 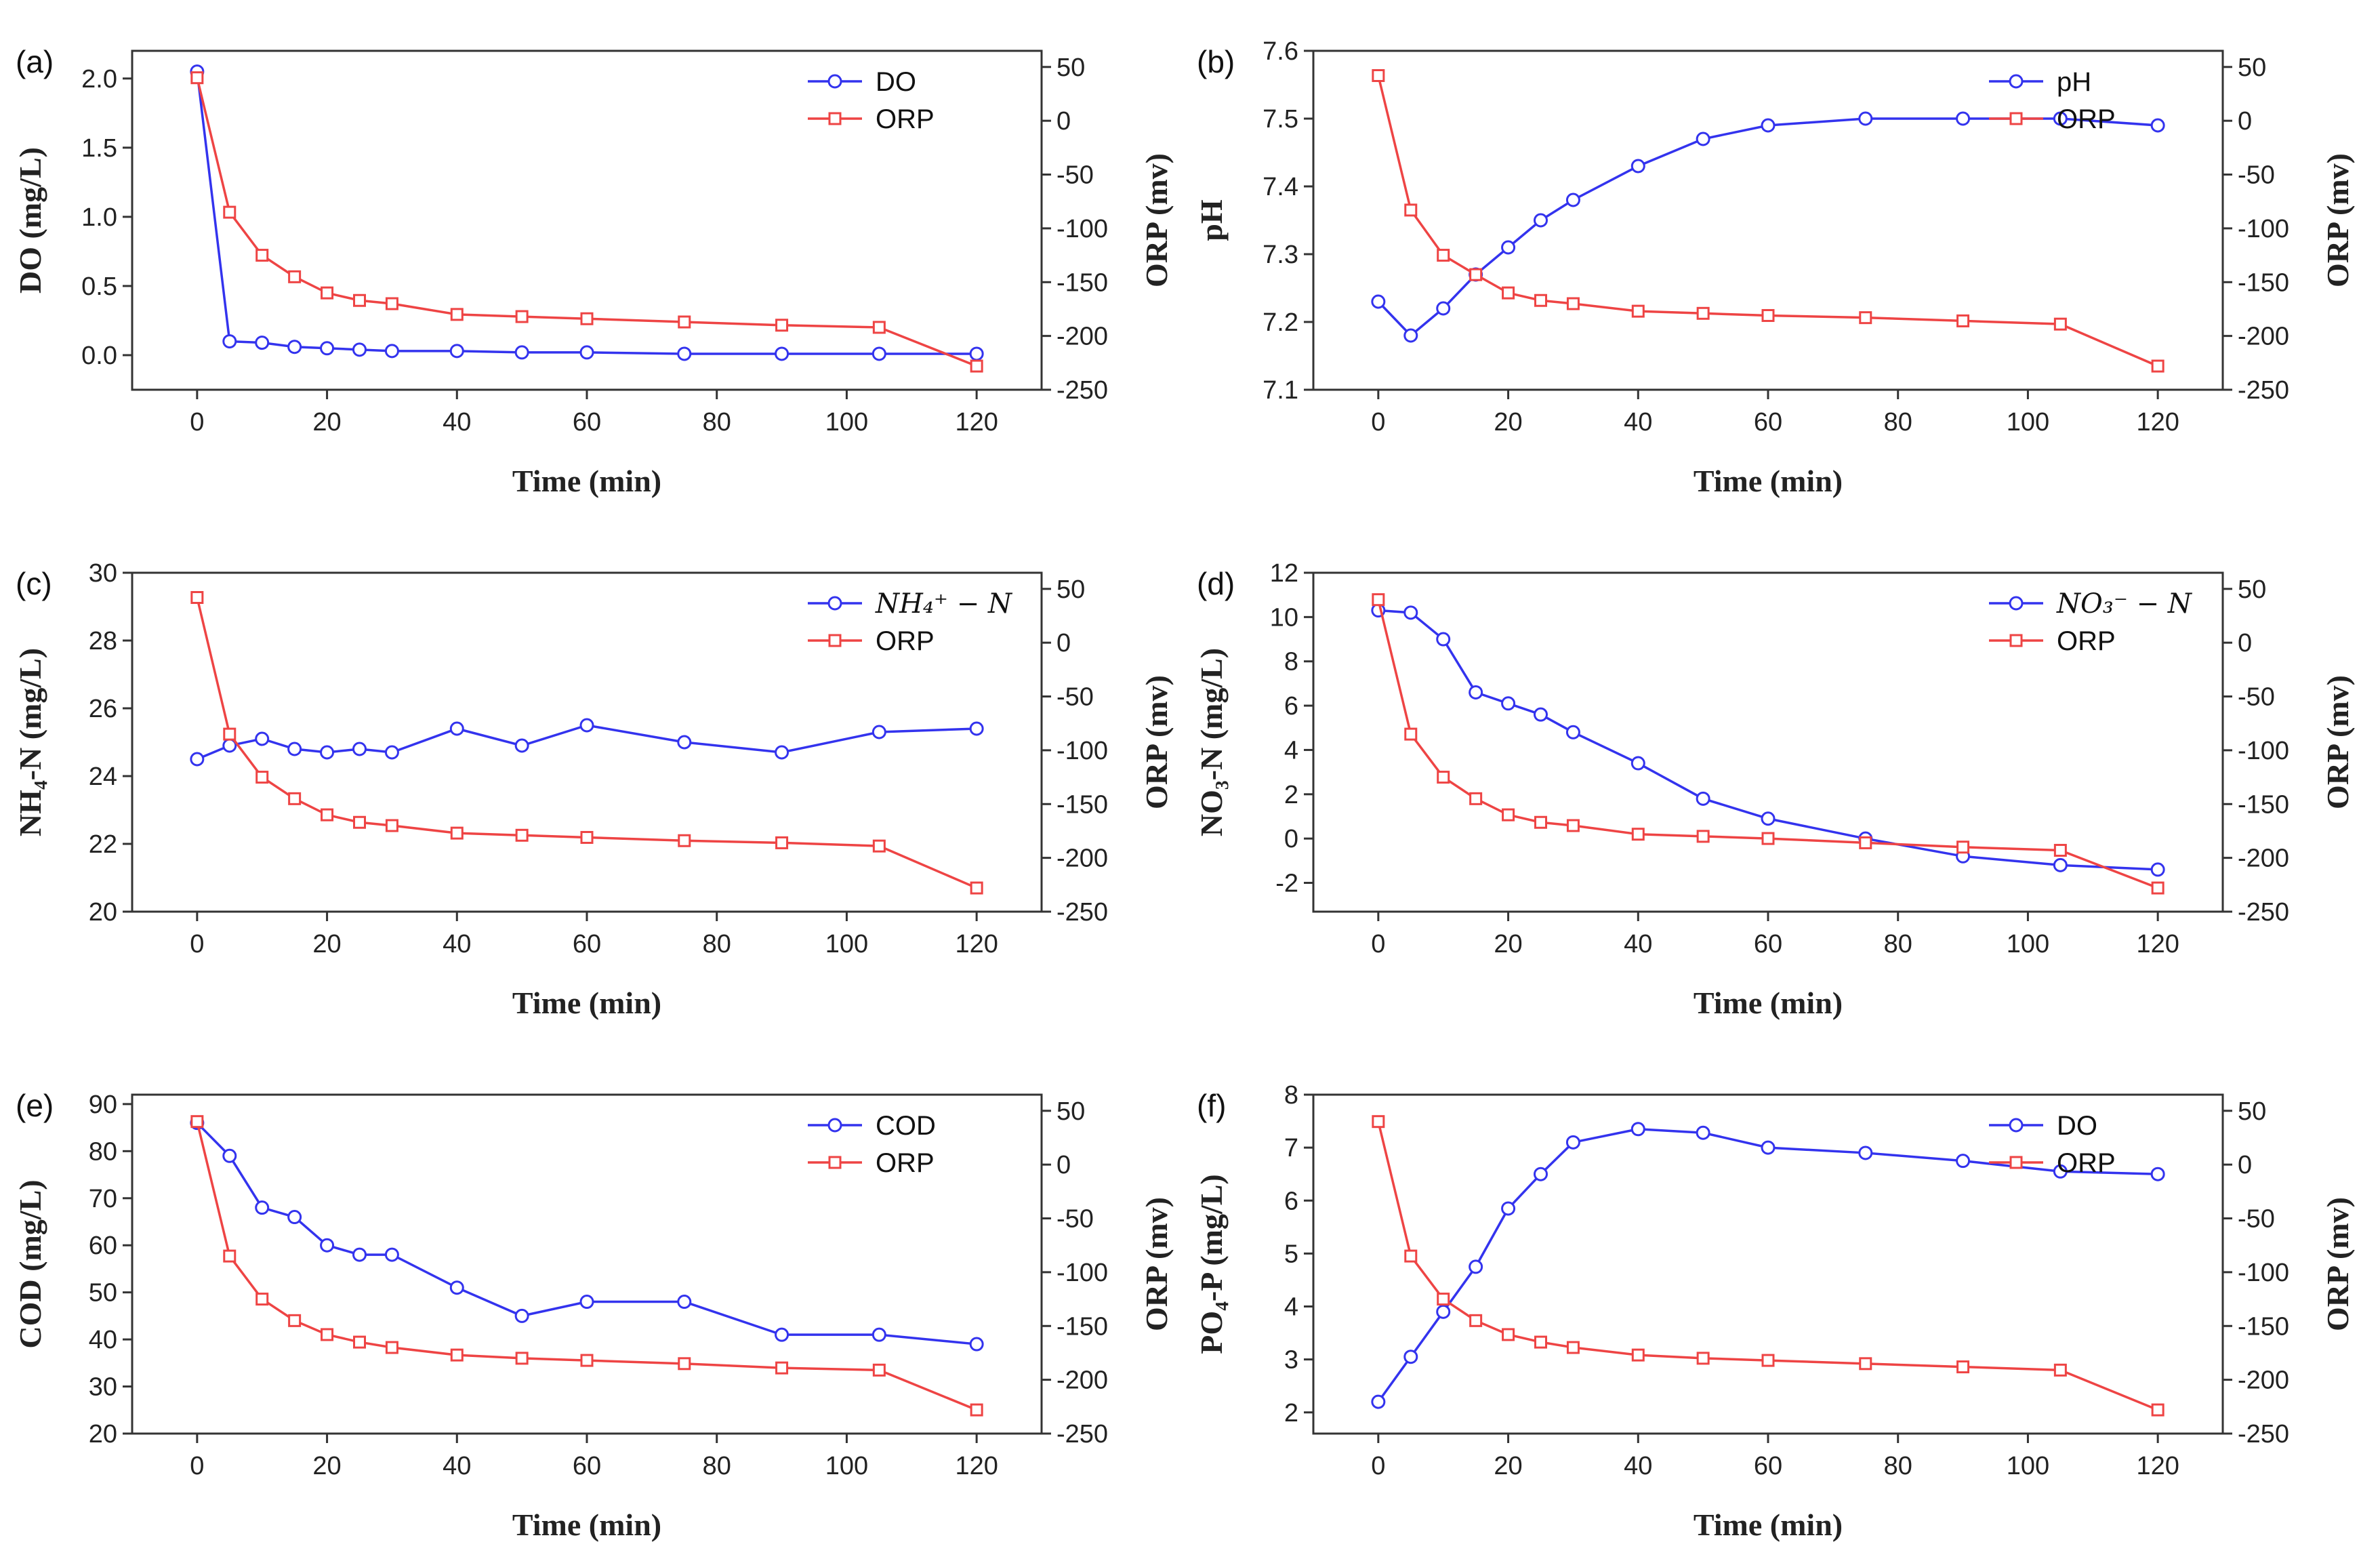 I want to click on y-tick-label: 7.1, so click(x=1281, y=391).